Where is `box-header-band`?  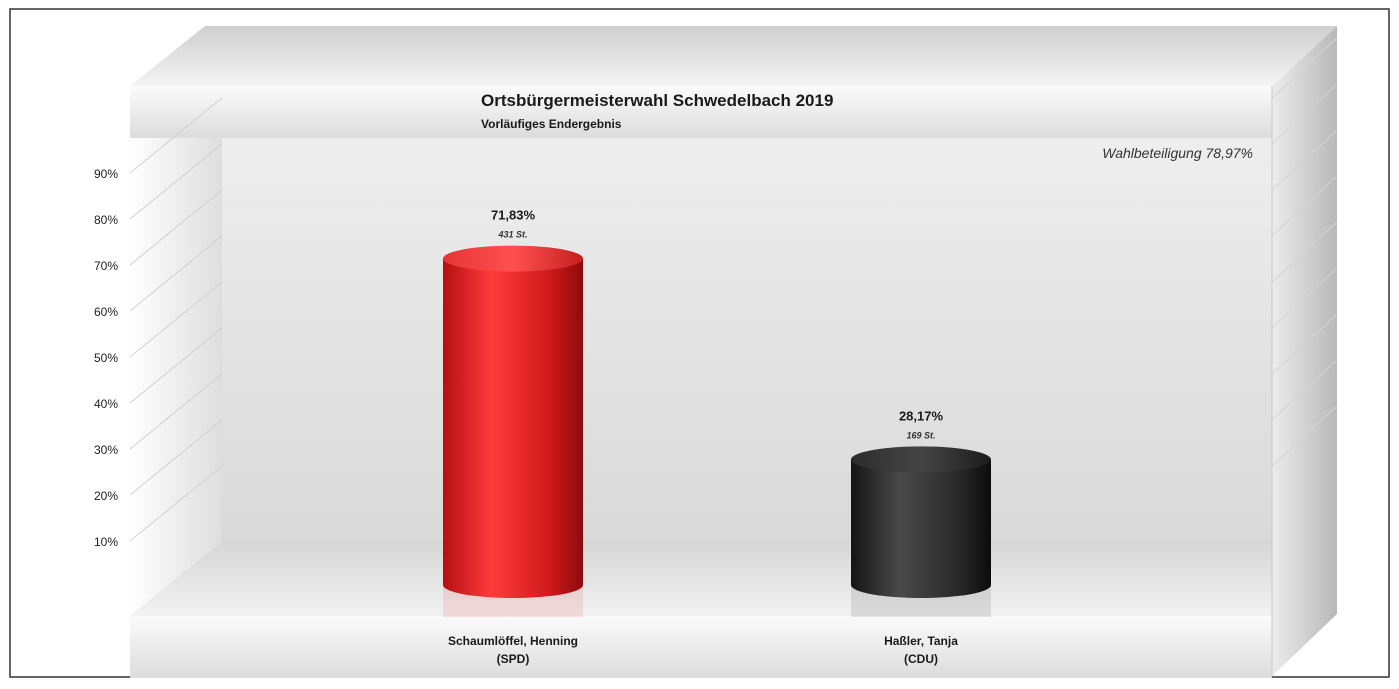 box-header-band is located at coordinates (701, 112).